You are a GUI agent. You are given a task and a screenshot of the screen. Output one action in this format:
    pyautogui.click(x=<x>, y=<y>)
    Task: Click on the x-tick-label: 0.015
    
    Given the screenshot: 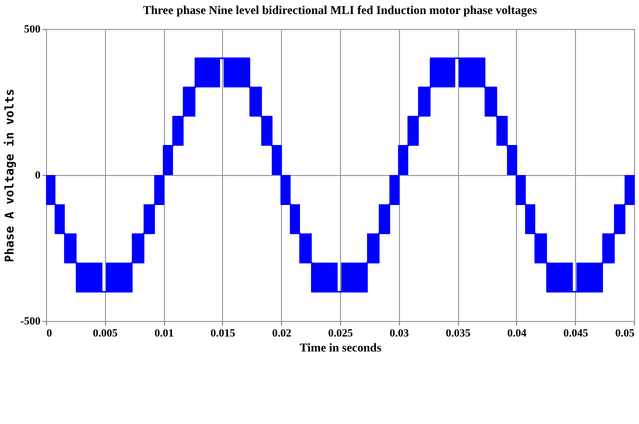 What is the action you would take?
    pyautogui.click(x=223, y=334)
    